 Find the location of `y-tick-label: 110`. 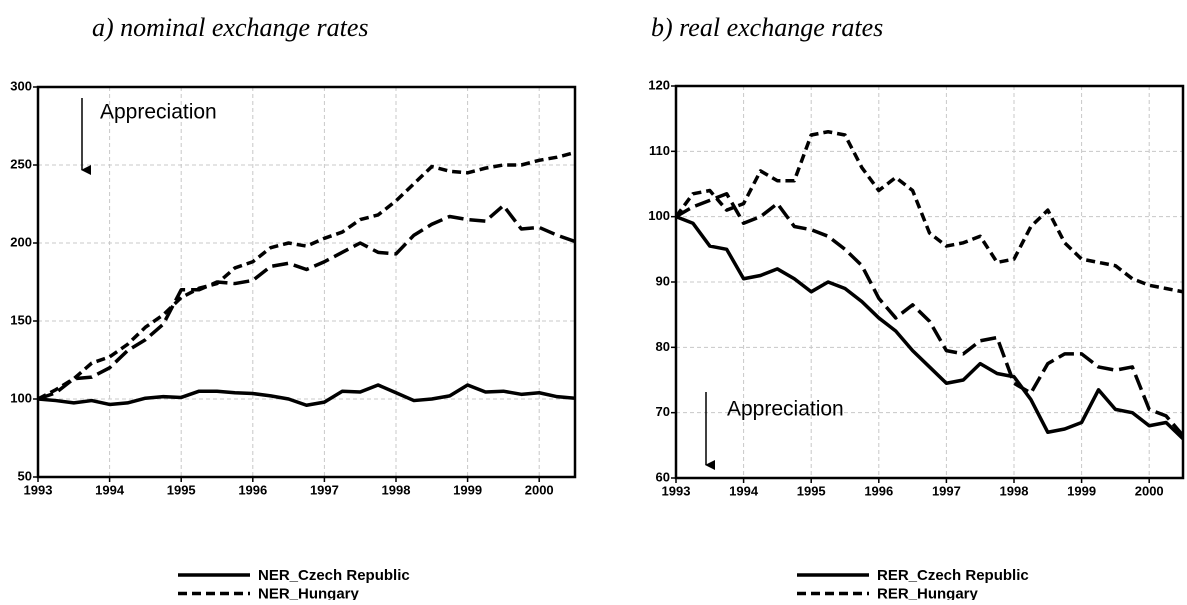

y-tick-label: 110 is located at coordinates (659, 150).